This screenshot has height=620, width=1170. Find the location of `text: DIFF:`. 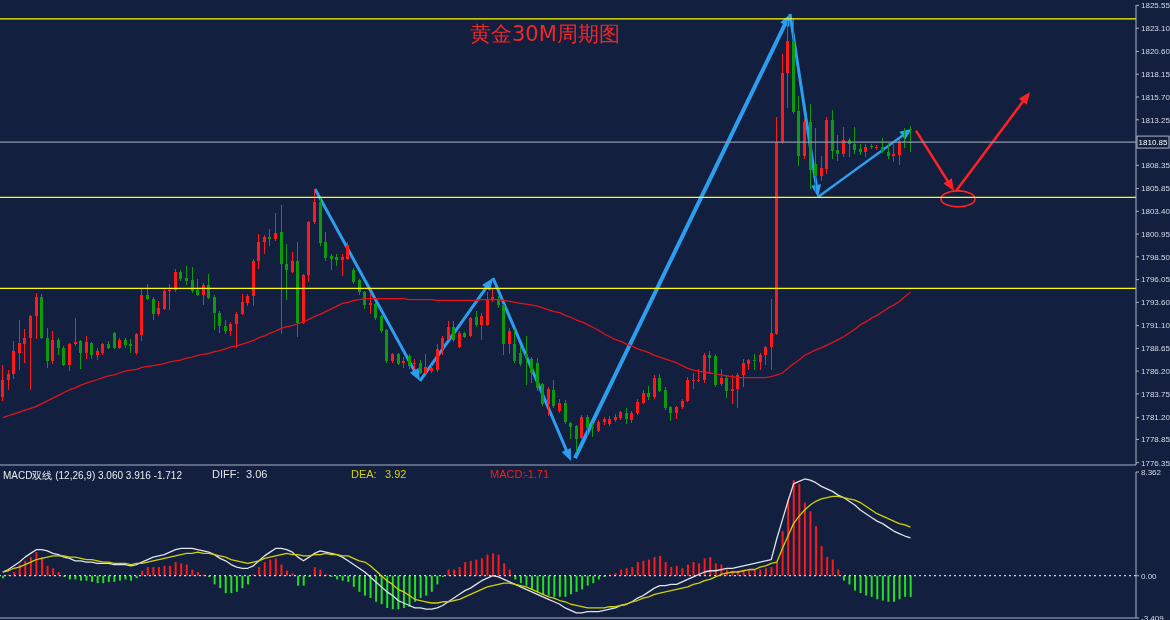

text: DIFF: is located at coordinates (226, 474).